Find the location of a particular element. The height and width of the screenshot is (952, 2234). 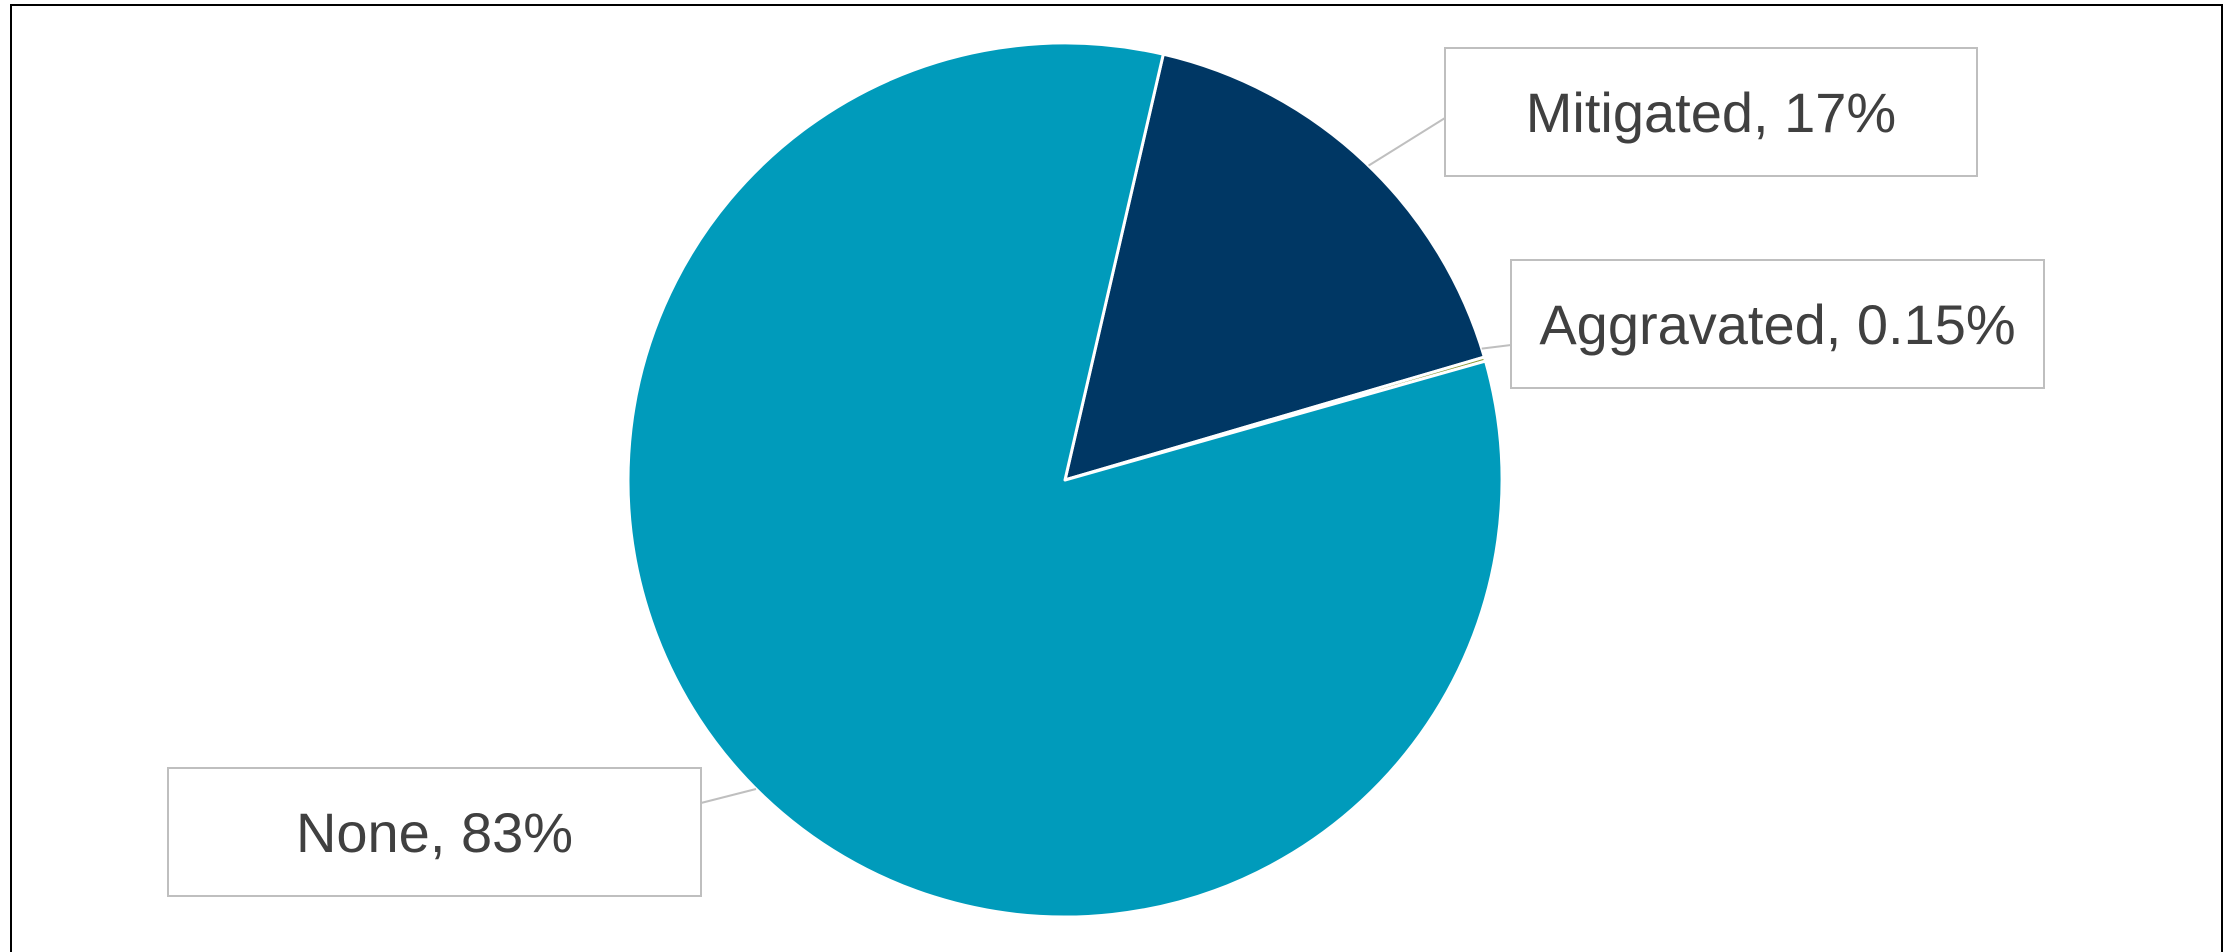

data-label-text: Aggravated, 0.15% is located at coordinates (1777, 324).